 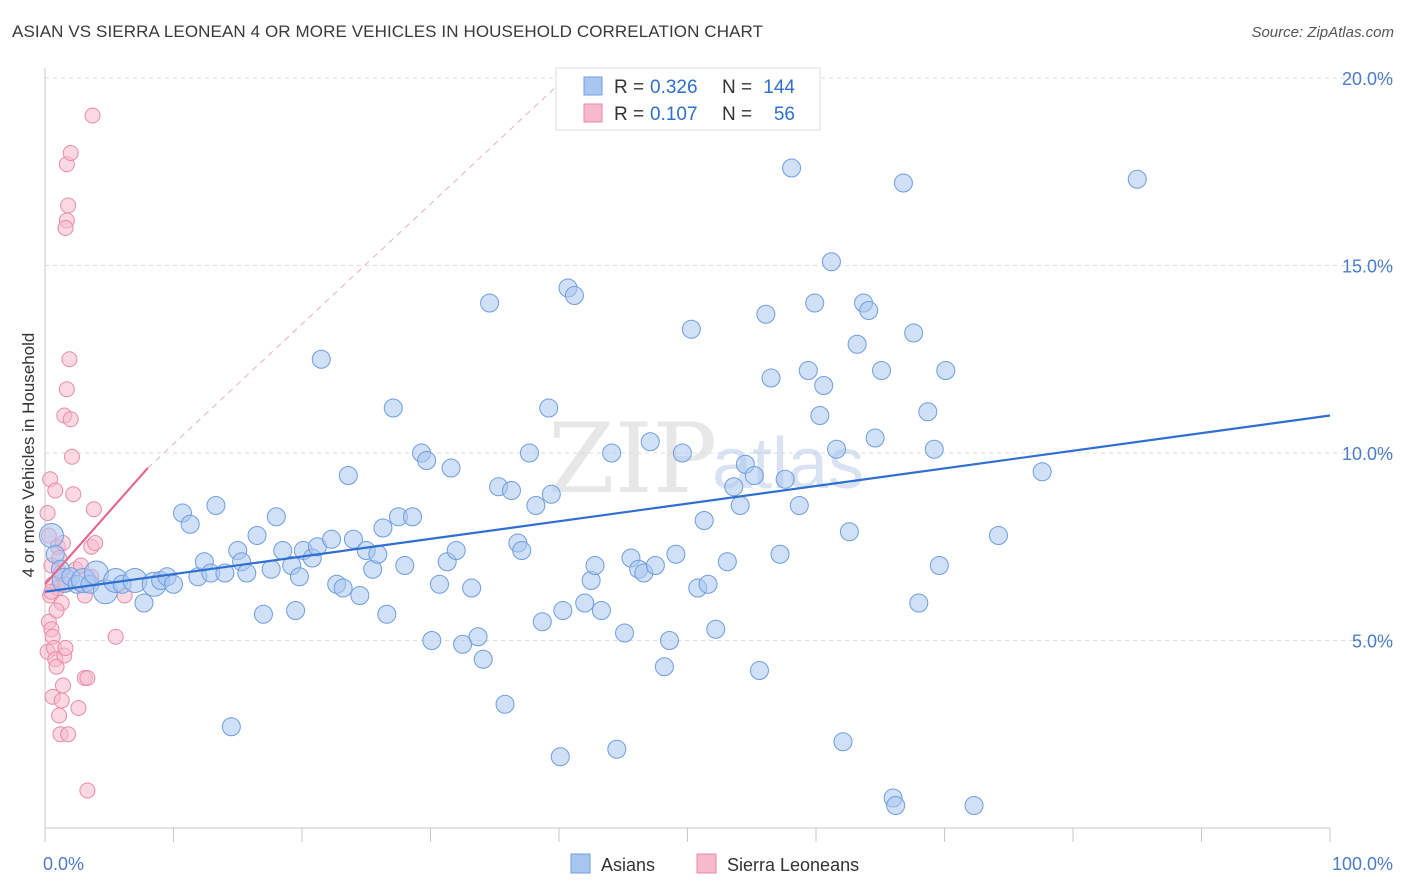 What do you see at coordinates (784, 114) in the screenshot?
I see `legend-n-value-2: 56` at bounding box center [784, 114].